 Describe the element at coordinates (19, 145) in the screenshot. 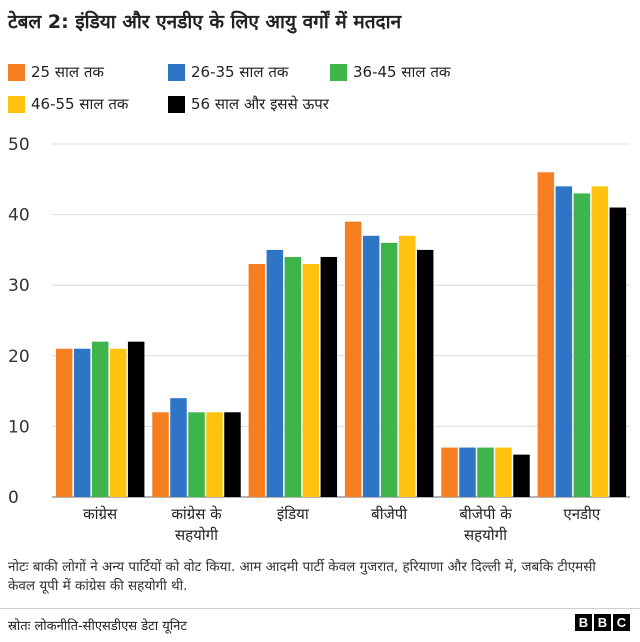

I see `y-tick-label: 50` at that location.